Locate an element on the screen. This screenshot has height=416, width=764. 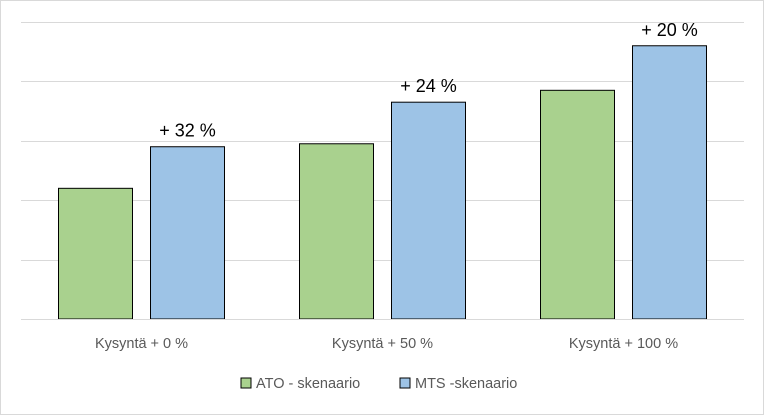
legend: ATO - skenaario MTS -skenaario is located at coordinates (378, 384).